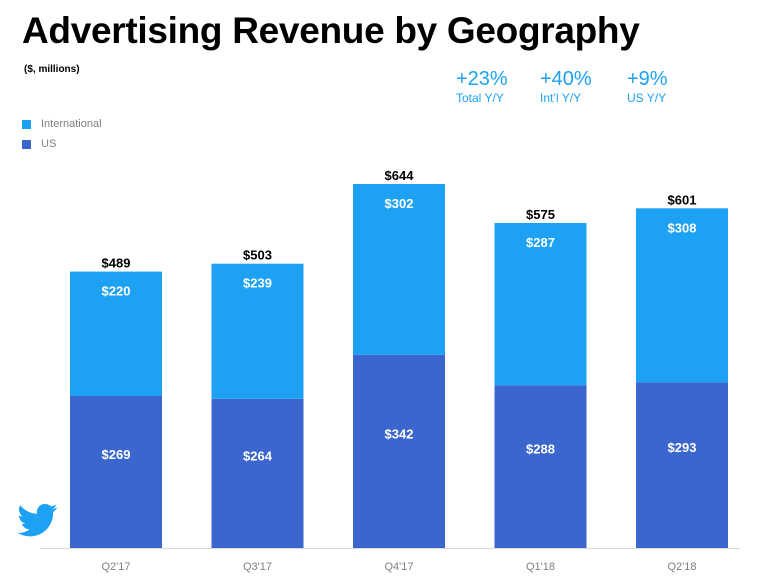 This screenshot has height=584, width=768. Describe the element at coordinates (258, 455) in the screenshot. I see `data-label-us: $264` at that location.